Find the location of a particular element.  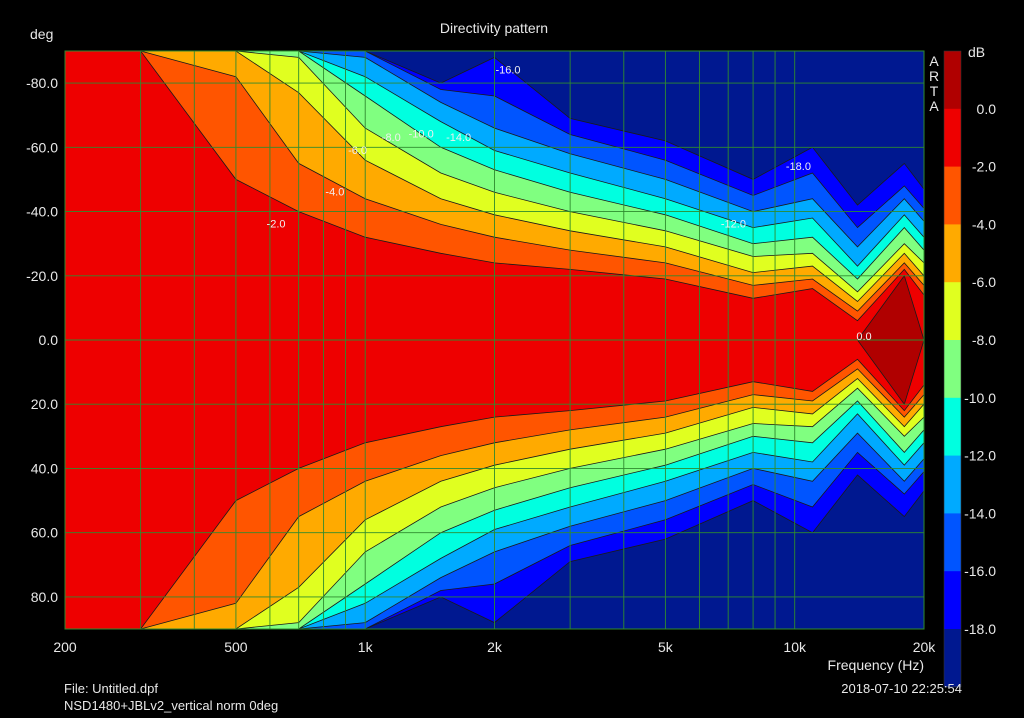

x-tick-label: 1k is located at coordinates (366, 647).